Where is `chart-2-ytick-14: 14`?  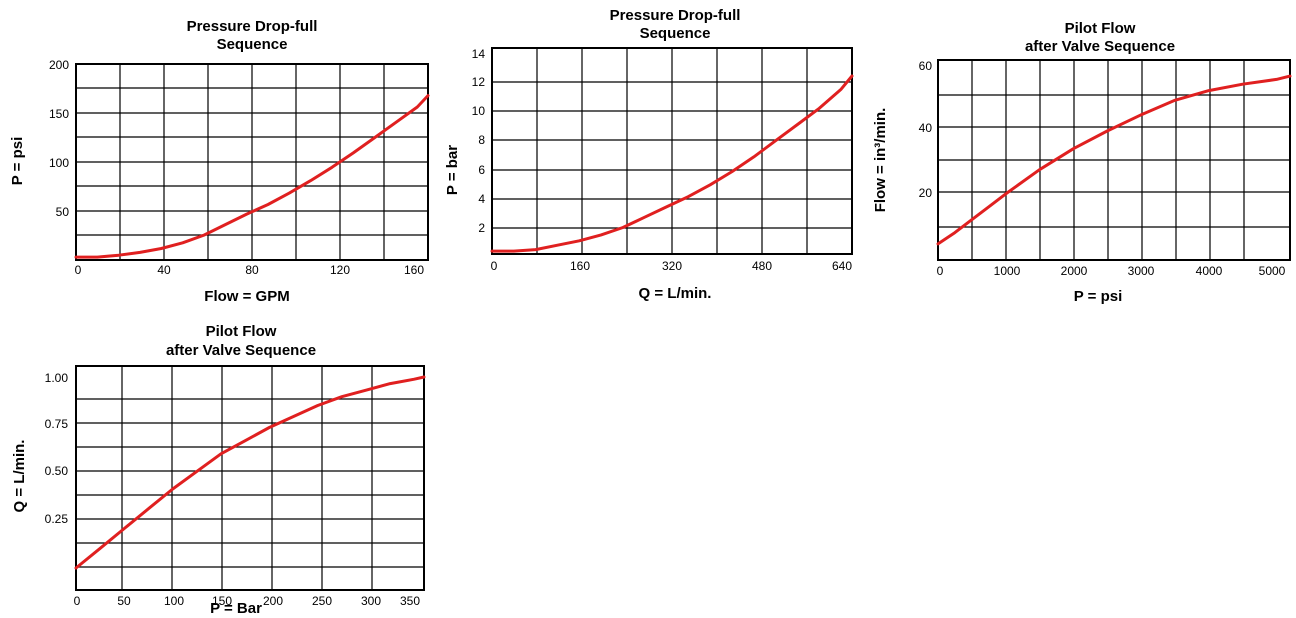 chart-2-ytick-14: 14 is located at coordinates (479, 54).